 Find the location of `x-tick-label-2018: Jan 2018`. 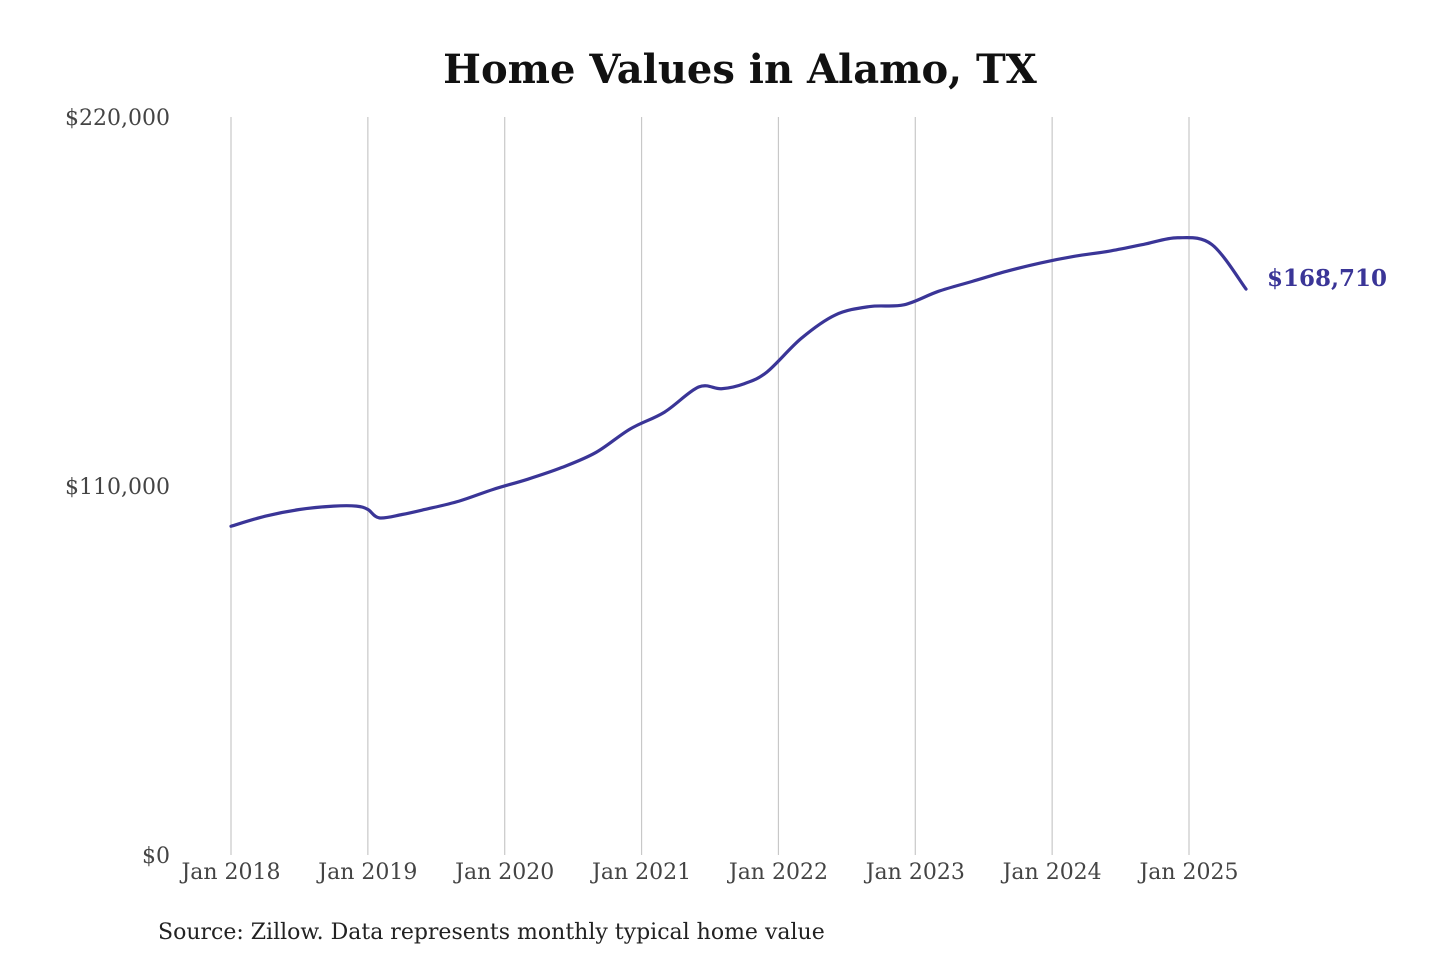

x-tick-label-2018: Jan 2018 is located at coordinates (229, 872).